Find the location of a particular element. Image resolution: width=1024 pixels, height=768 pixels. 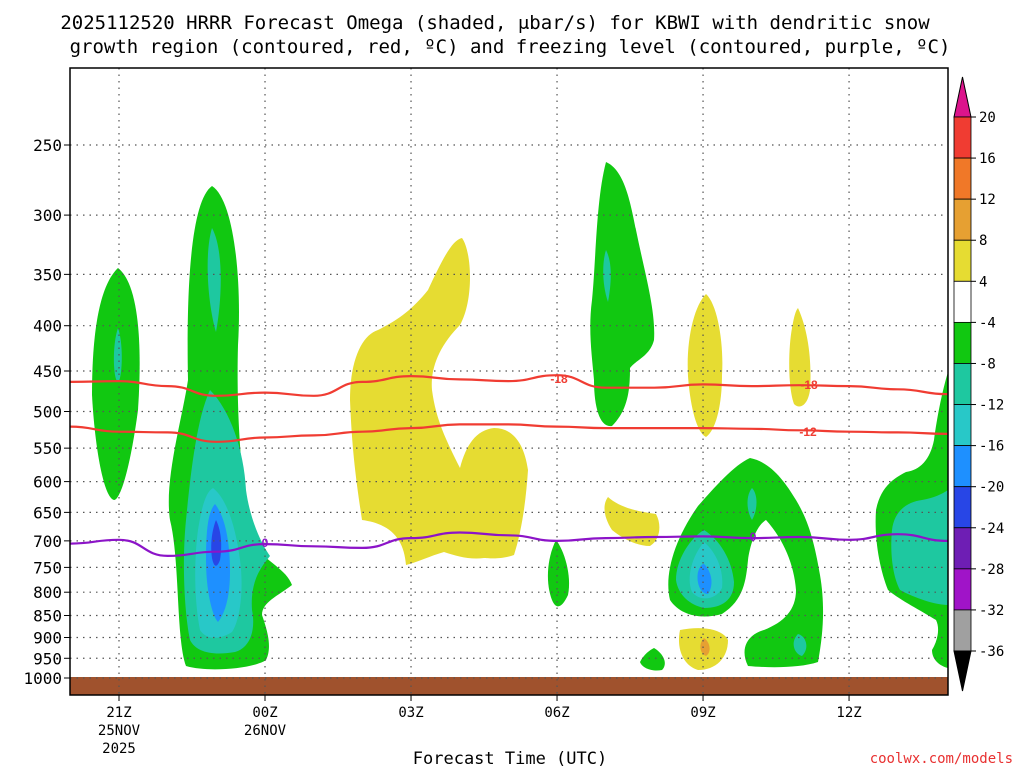

colorbar-label-2: 12 is located at coordinates (987, 200).